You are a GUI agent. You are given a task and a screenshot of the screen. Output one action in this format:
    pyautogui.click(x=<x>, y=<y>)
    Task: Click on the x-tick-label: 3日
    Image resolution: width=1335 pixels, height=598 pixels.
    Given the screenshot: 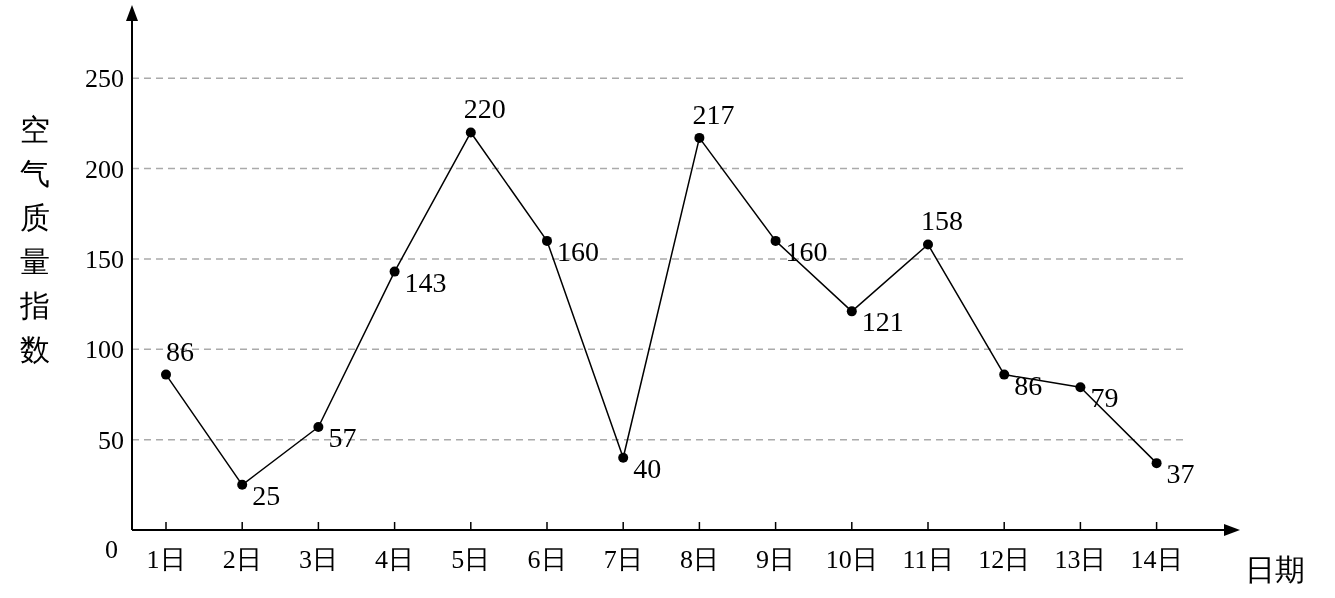 What is the action you would take?
    pyautogui.click(x=318, y=559)
    